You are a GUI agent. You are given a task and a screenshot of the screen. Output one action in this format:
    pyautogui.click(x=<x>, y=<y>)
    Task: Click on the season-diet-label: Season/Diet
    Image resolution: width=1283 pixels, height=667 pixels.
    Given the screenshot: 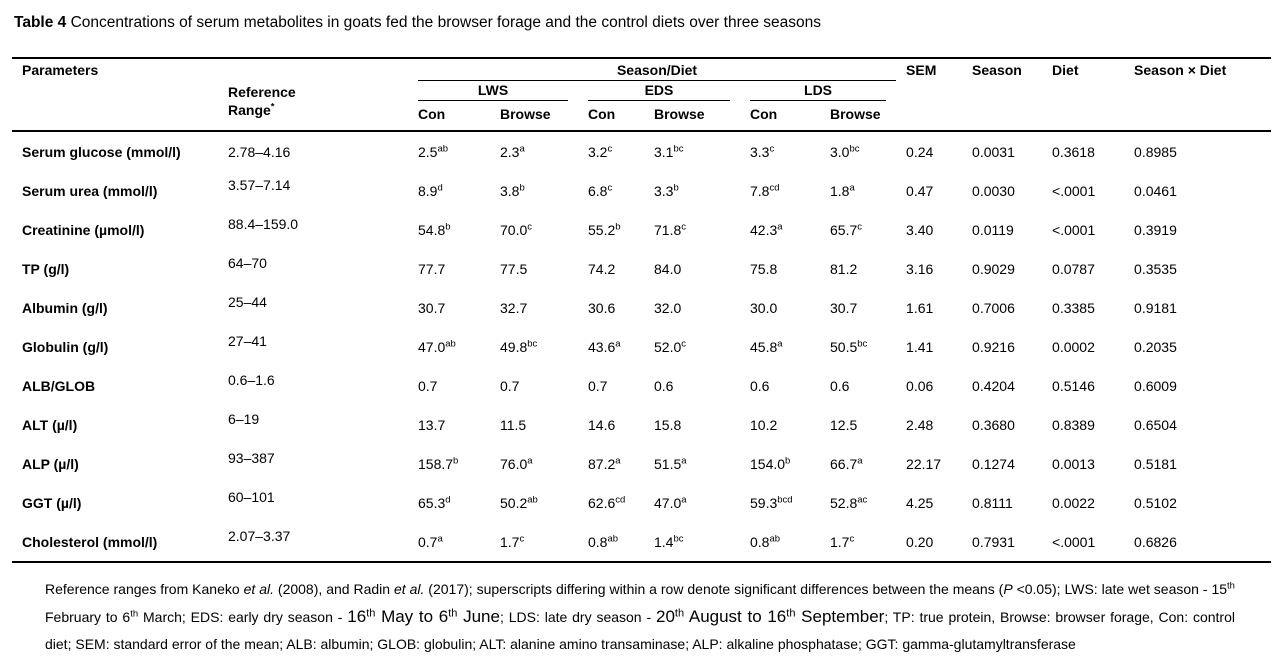 What is the action you would take?
    pyautogui.click(x=657, y=70)
    